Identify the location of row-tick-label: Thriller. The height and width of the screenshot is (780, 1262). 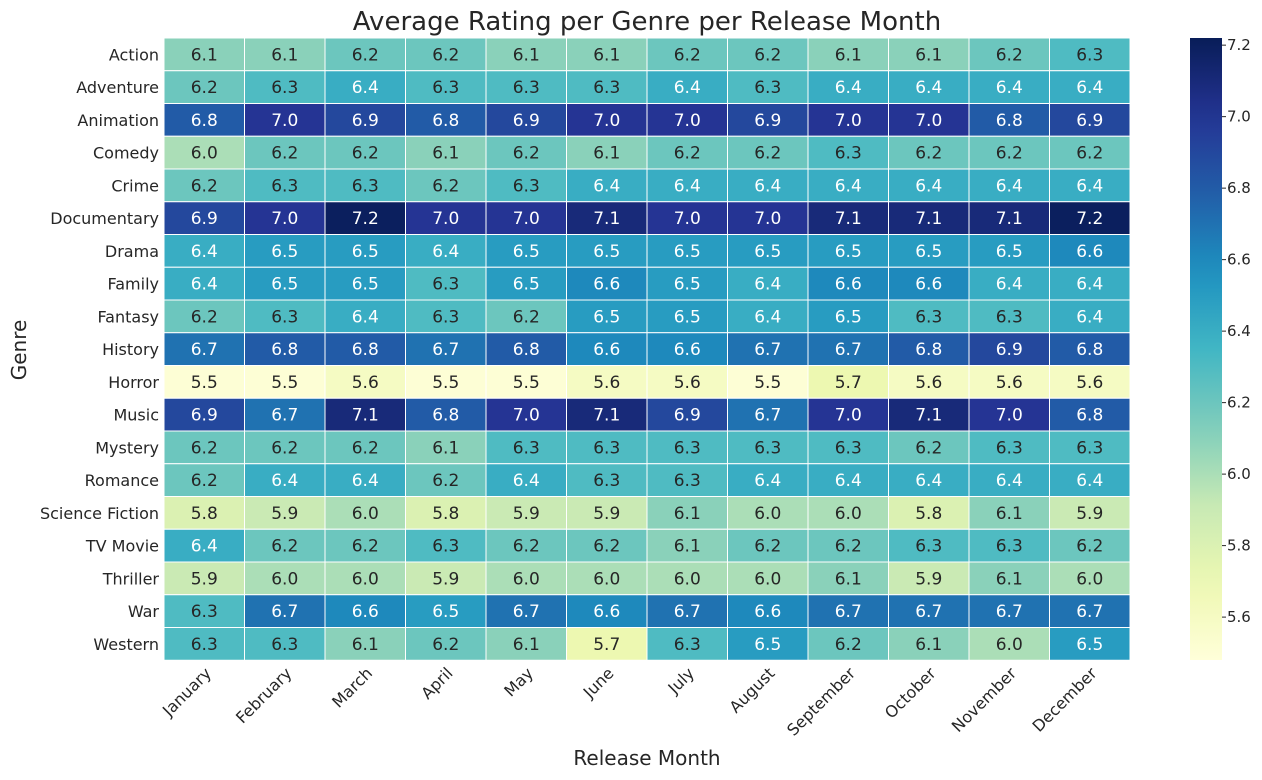
(131, 578).